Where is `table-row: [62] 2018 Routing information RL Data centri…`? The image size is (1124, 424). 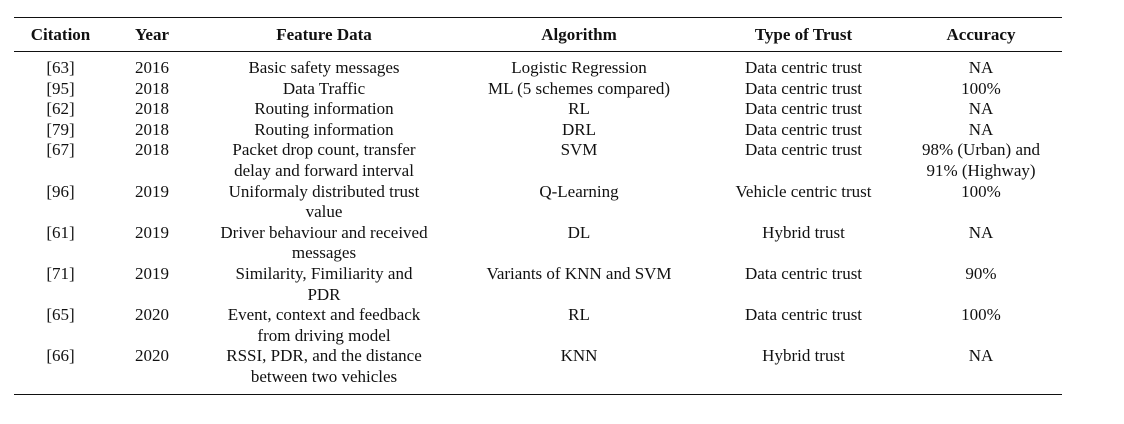
table-row: [62] 2018 Routing information RL Data centri… is located at coordinates (538, 109).